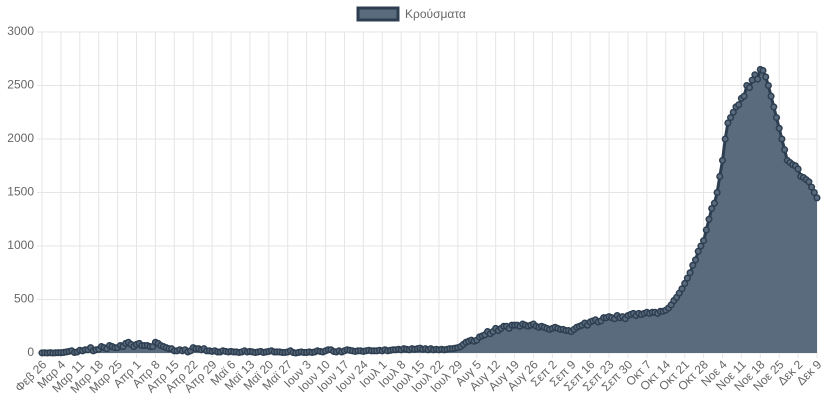  Describe the element at coordinates (30, 352) in the screenshot. I see `y-tick-label: 0` at that location.